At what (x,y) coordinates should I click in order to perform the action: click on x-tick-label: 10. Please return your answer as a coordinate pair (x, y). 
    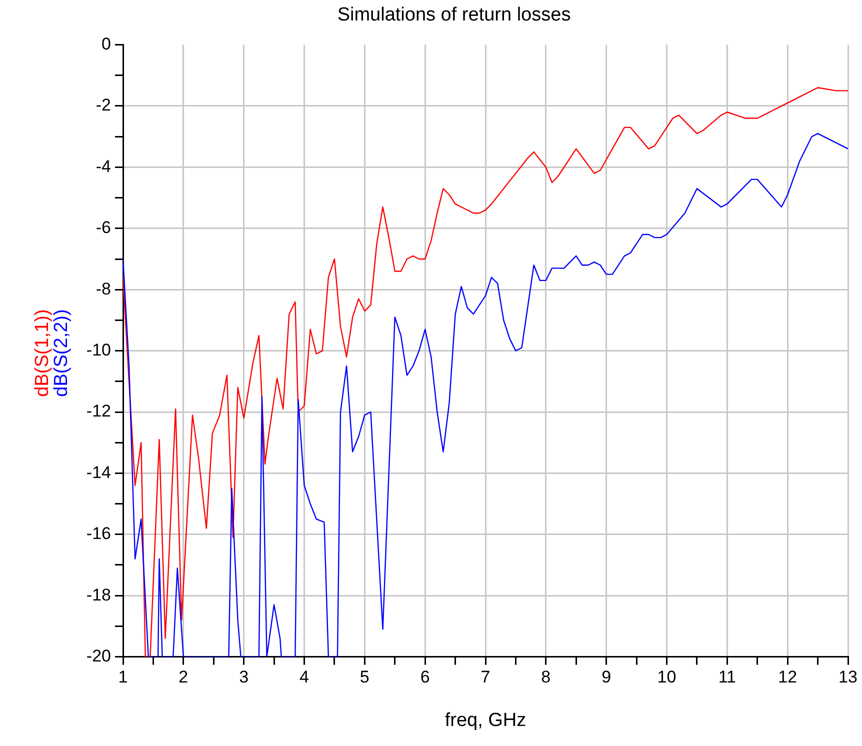
    Looking at the image, I should click on (666, 677).